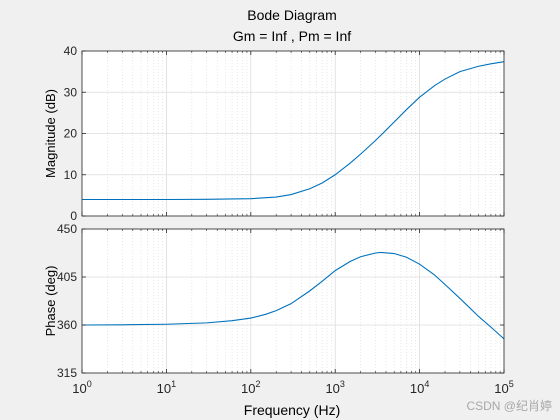  Describe the element at coordinates (509, 406) in the screenshot. I see `watermark: CSDN @纪肖婷` at that location.